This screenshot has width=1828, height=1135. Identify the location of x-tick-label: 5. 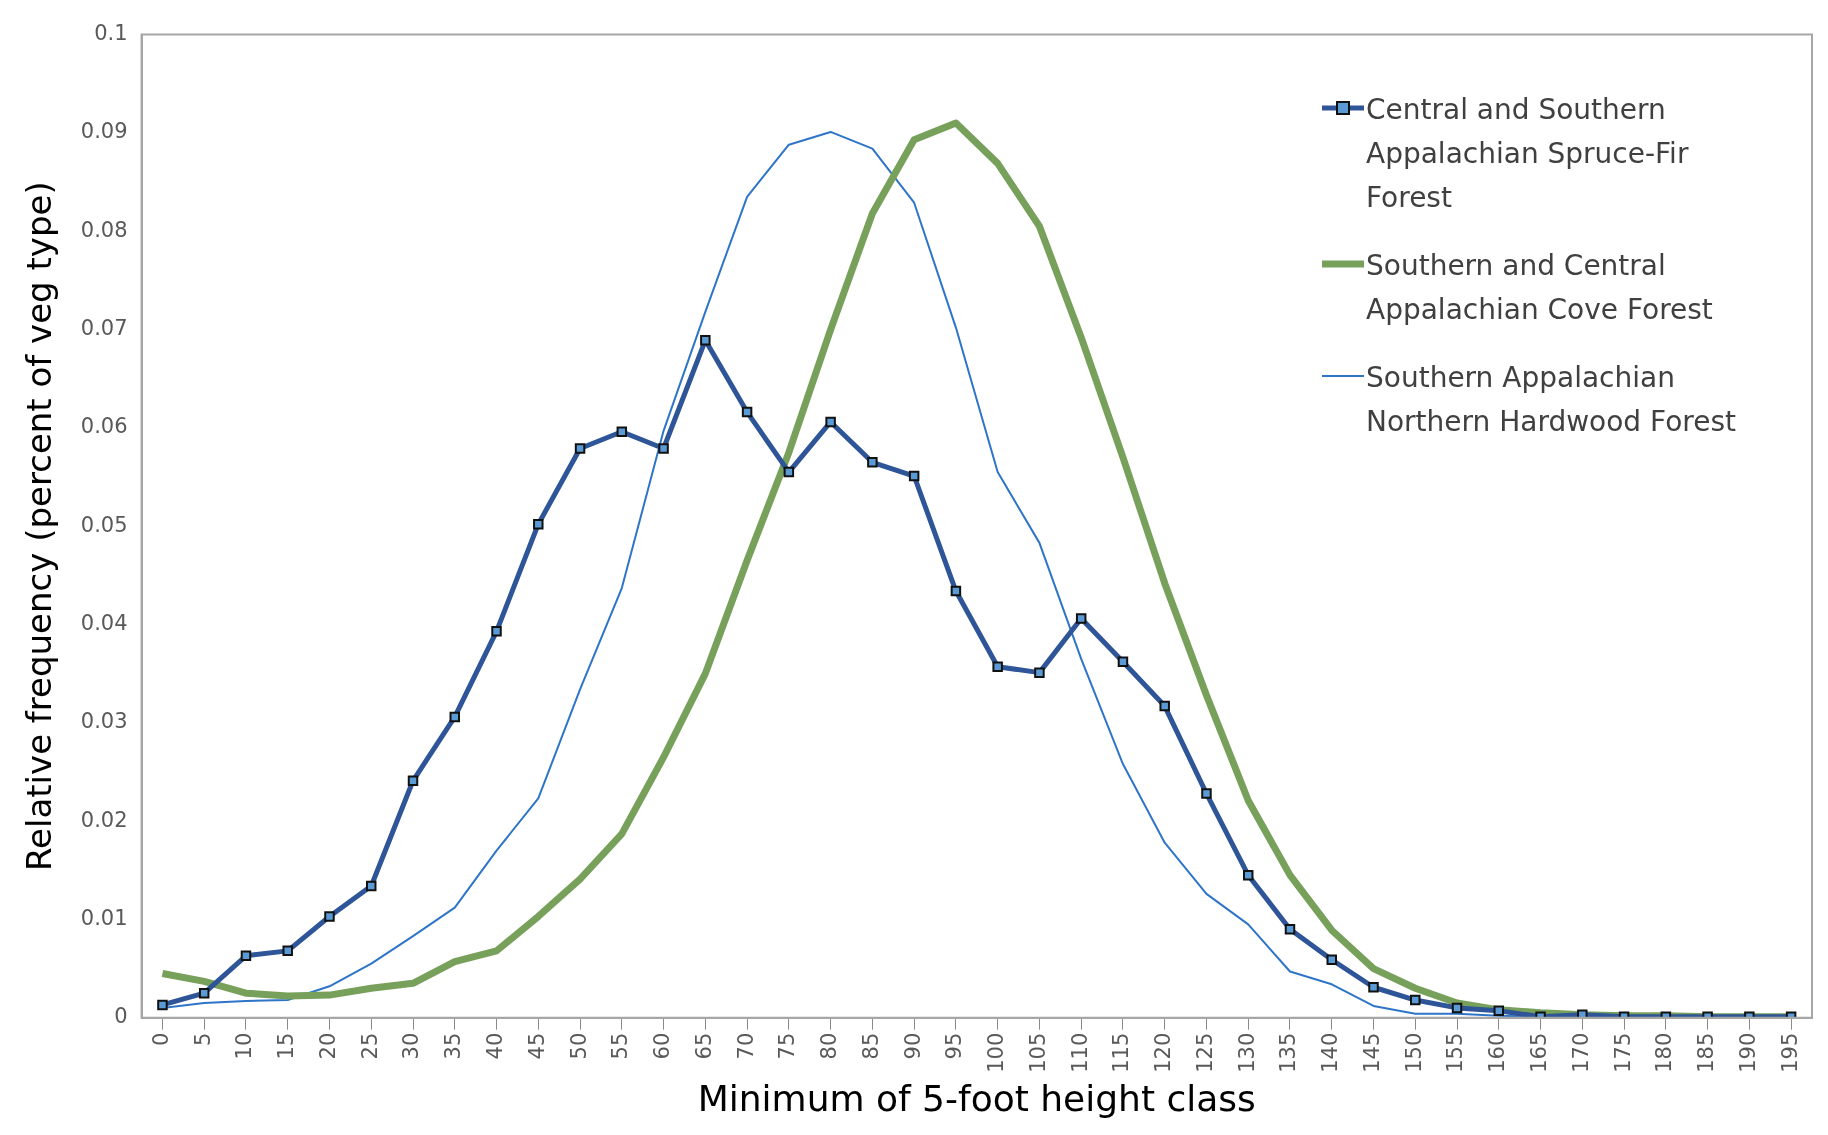
(202, 1039).